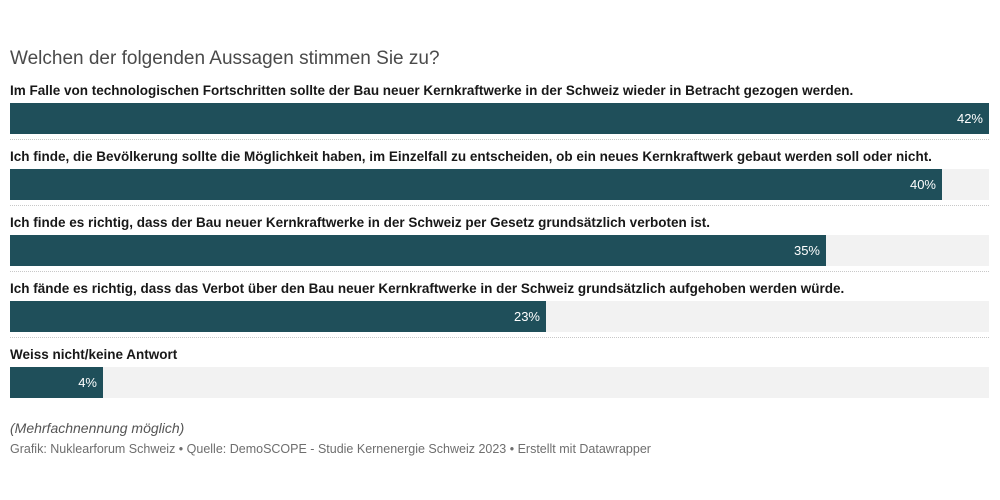 The height and width of the screenshot is (500, 1000). Describe the element at coordinates (969, 118) in the screenshot. I see `data-label: 42%` at that location.